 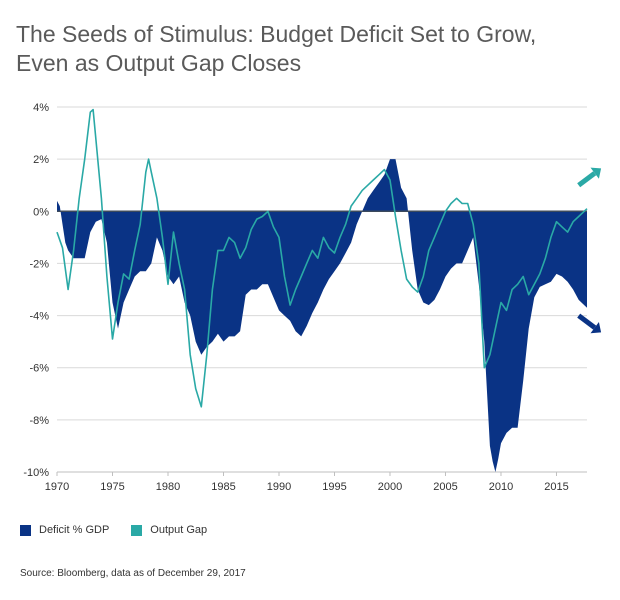 What do you see at coordinates (39, 369) in the screenshot?
I see `y-tick-label: -6%` at bounding box center [39, 369].